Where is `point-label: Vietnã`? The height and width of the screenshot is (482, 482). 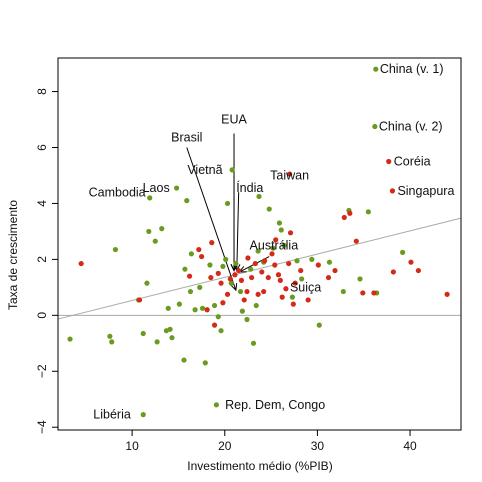 point-label: Vietnã is located at coordinates (204, 170).